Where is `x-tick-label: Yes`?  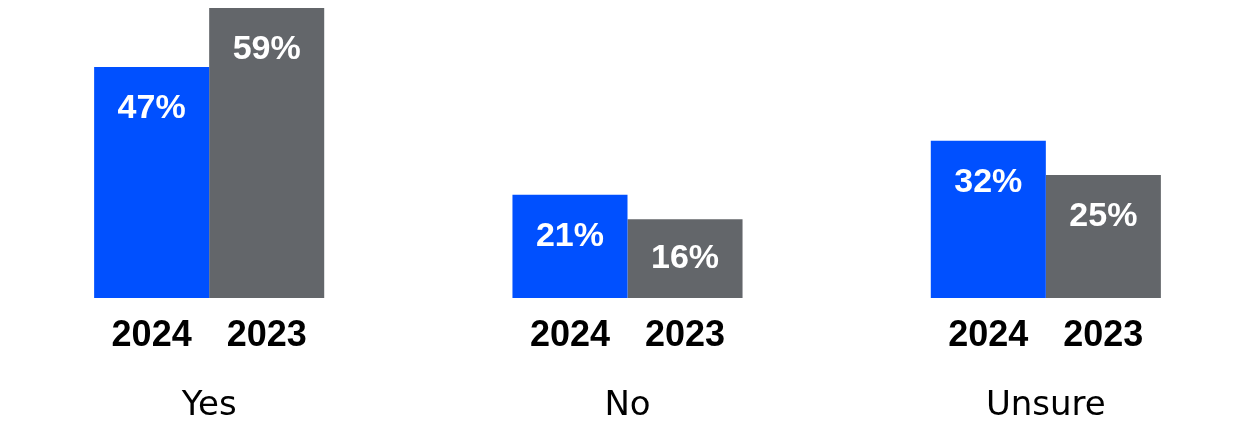
x-tick-label: Yes is located at coordinates (208, 403).